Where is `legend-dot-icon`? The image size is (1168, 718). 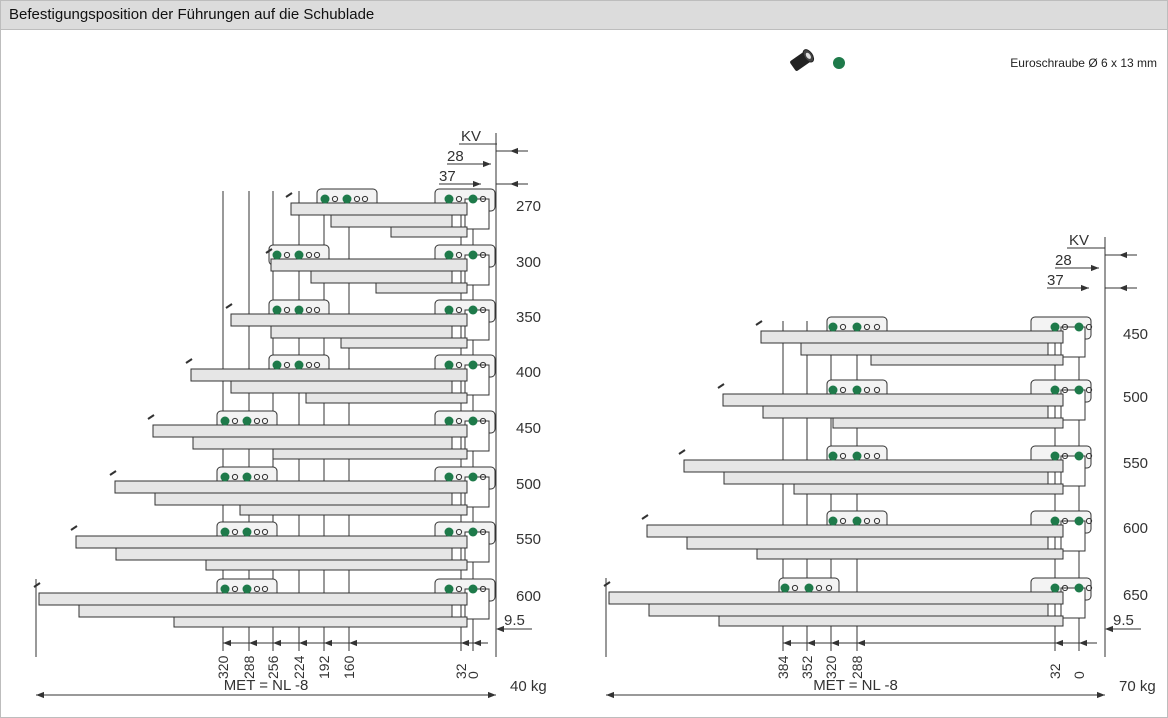
legend-dot-icon is located at coordinates (839, 63).